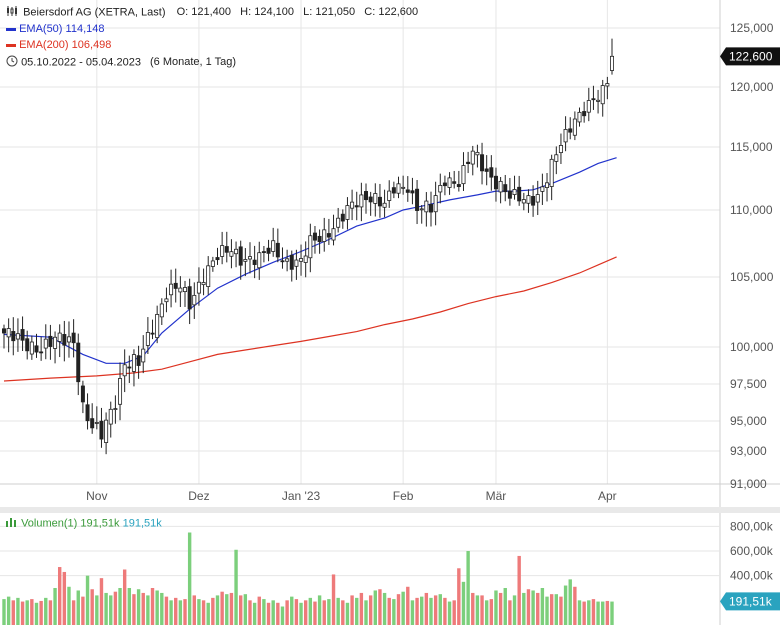 The height and width of the screenshot is (625, 780). What do you see at coordinates (81, 62) in the screenshot?
I see `date-range: 05.10.2022 - 05.04.2023` at bounding box center [81, 62].